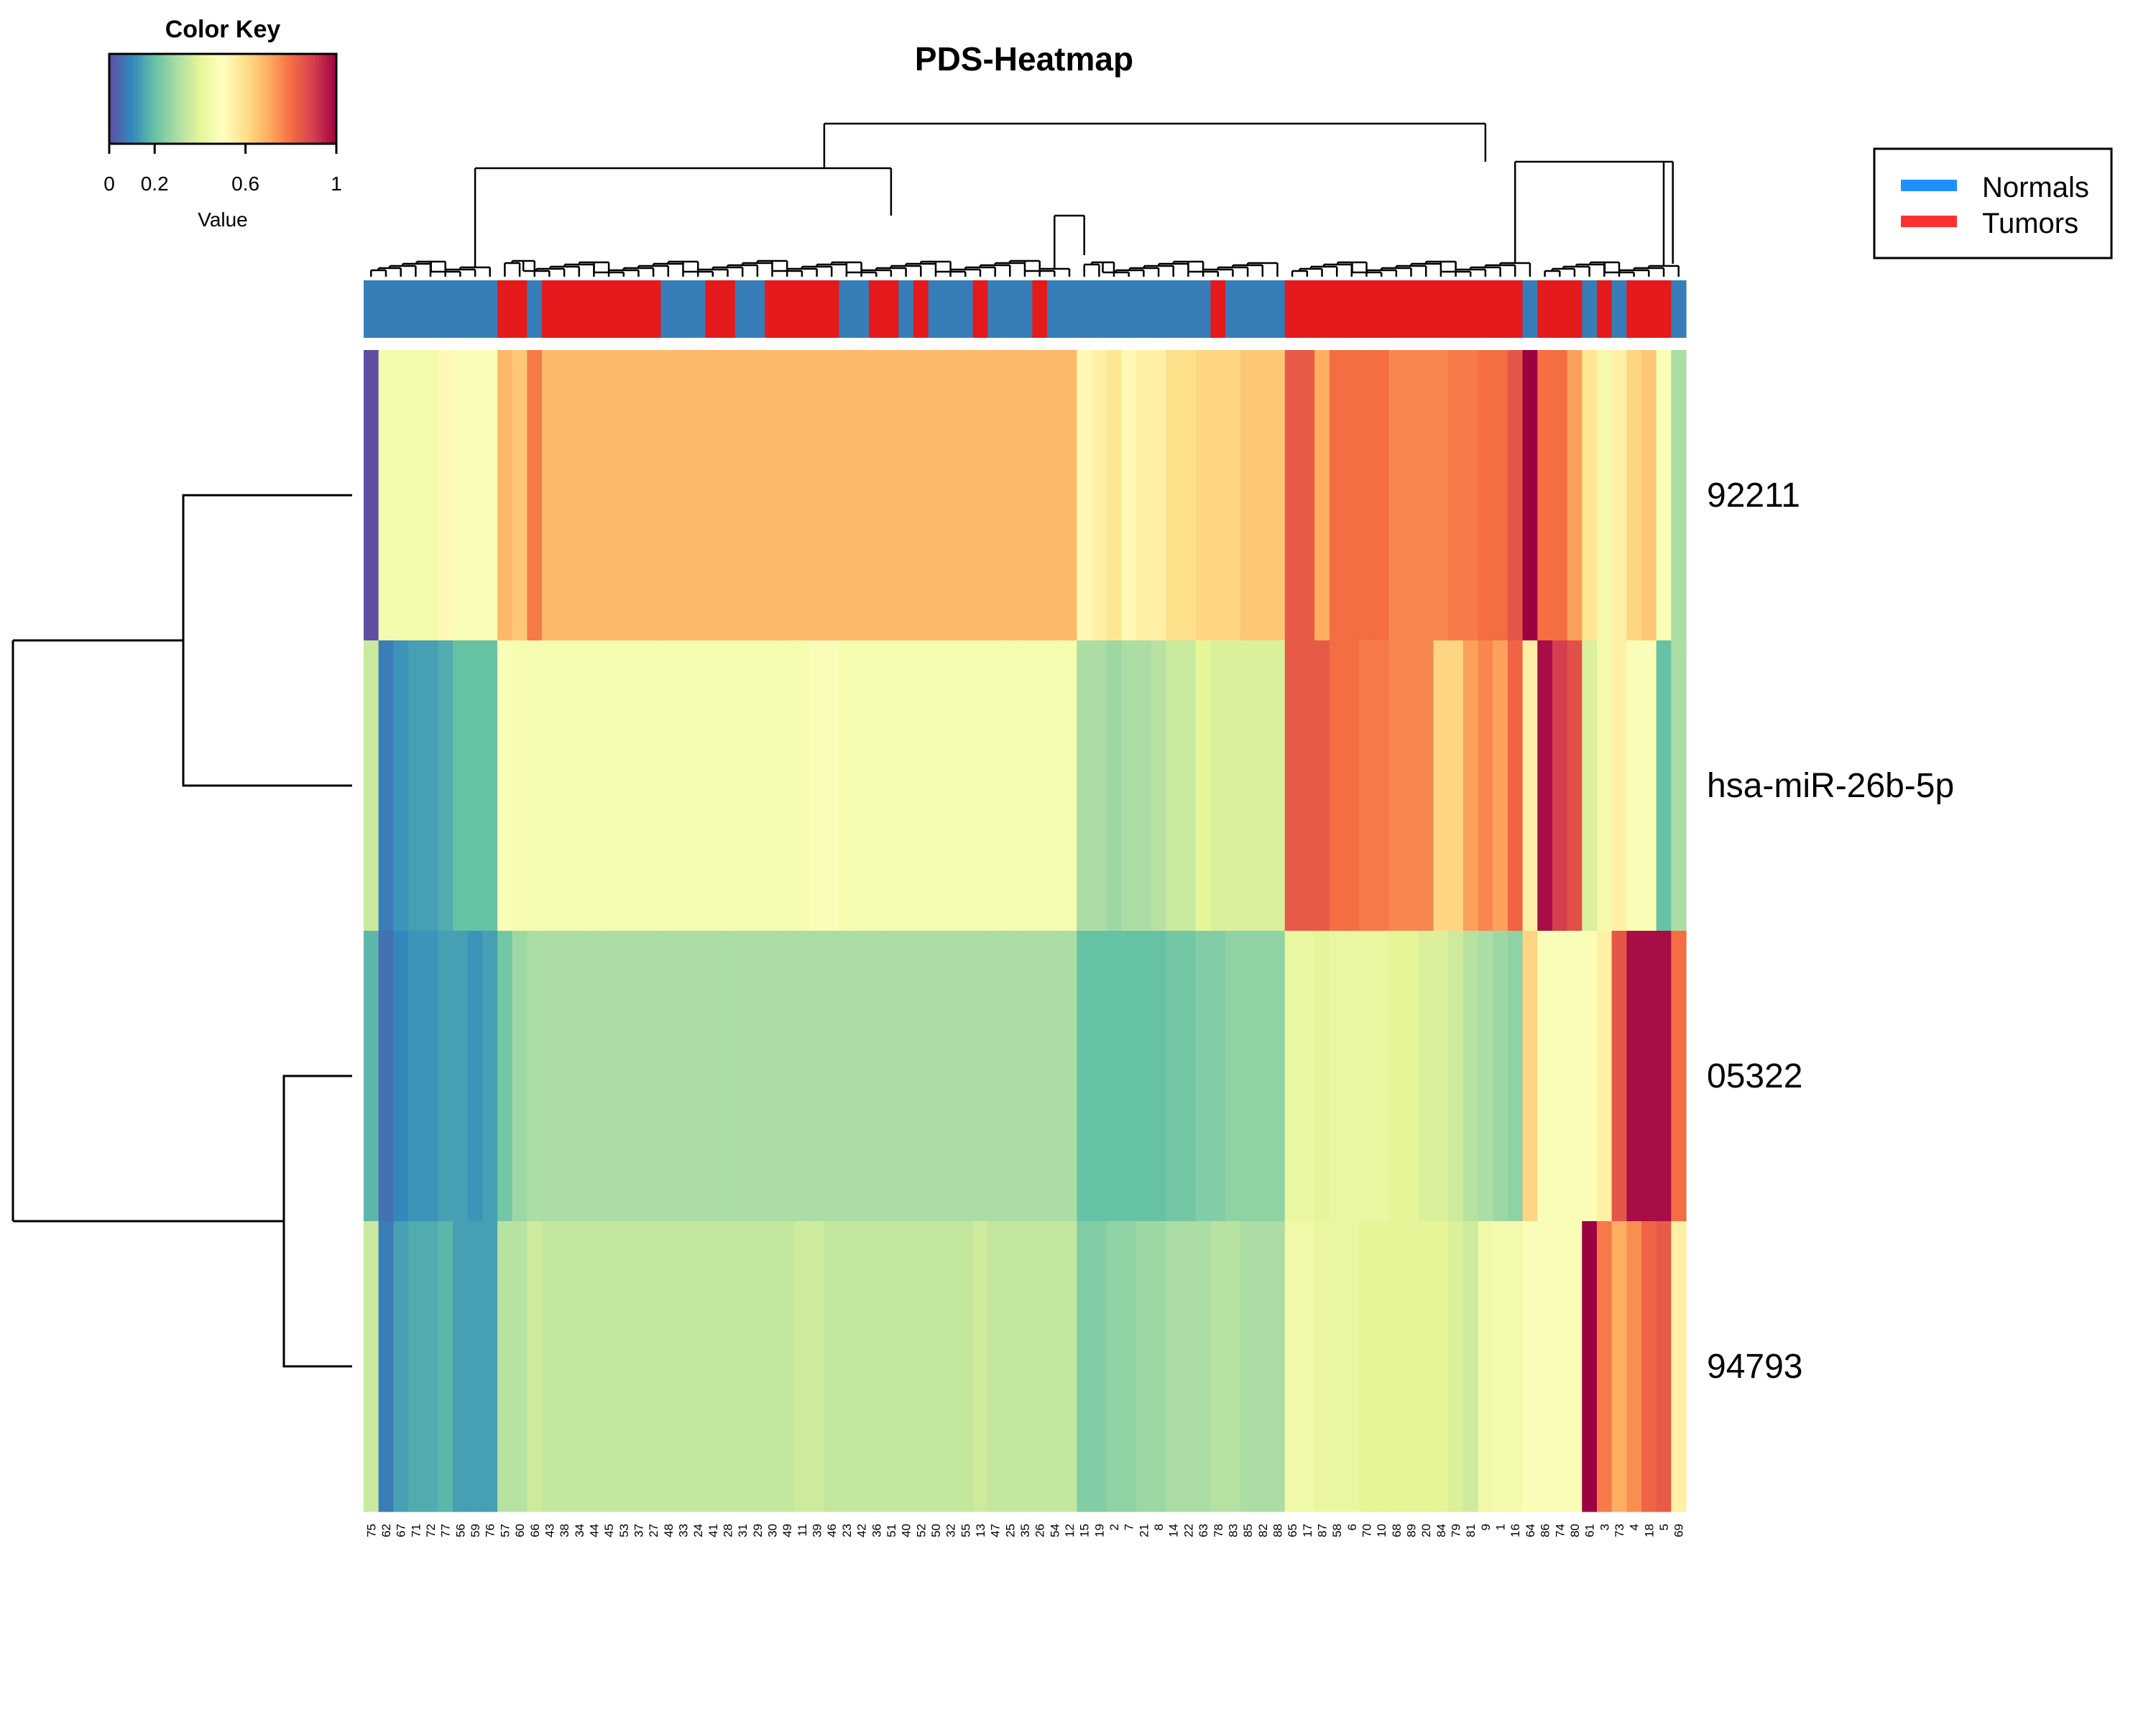  What do you see at coordinates (1486, 1527) in the screenshot?
I see `column-label: 9` at bounding box center [1486, 1527].